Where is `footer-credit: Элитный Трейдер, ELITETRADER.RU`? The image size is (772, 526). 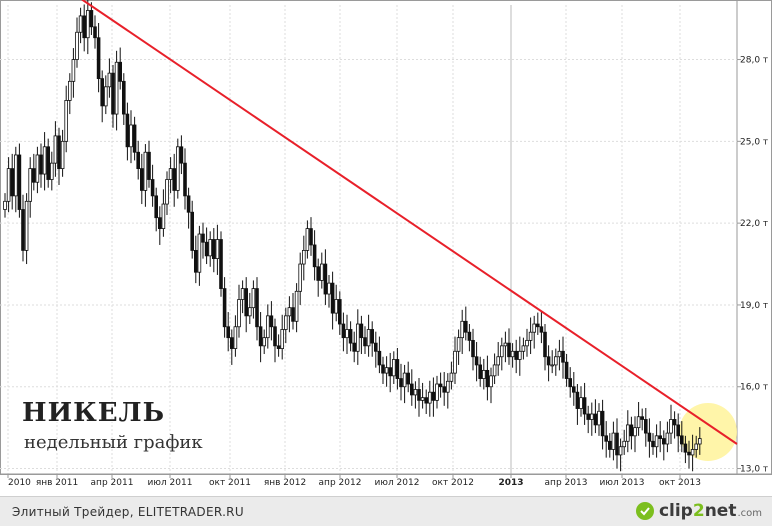 footer-credit: Элитный Трейдер, ELITETRADER.RU is located at coordinates (128, 512).